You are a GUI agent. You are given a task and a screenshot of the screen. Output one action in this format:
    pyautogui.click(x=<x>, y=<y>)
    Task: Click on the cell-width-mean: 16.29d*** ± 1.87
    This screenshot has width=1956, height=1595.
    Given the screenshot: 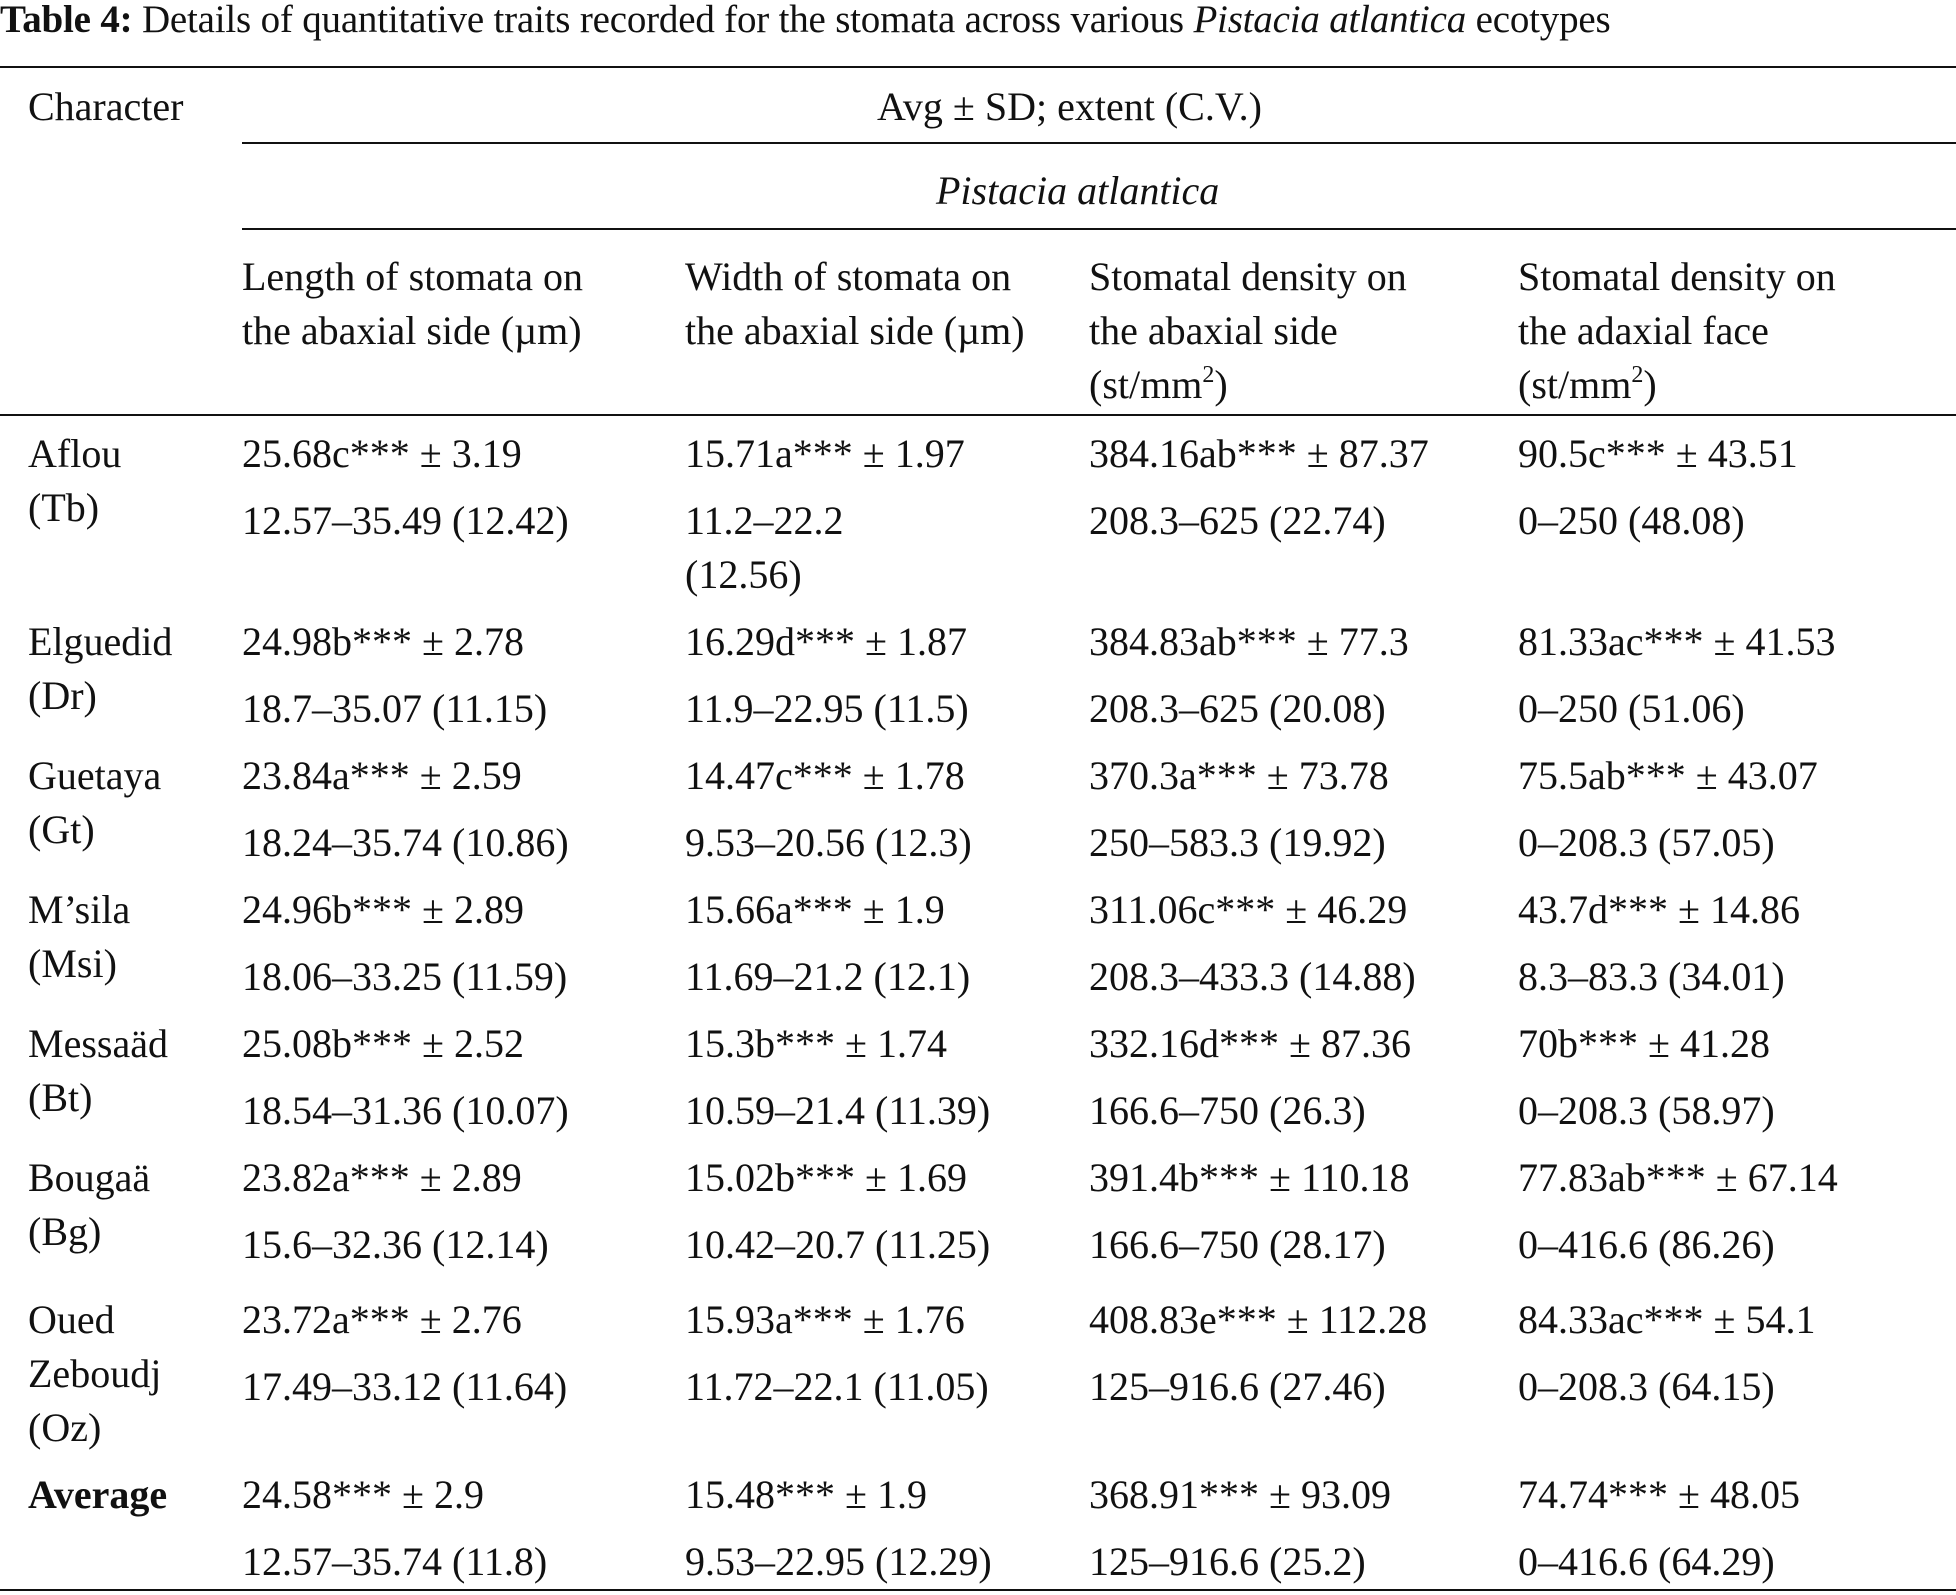 What is the action you would take?
    pyautogui.click(x=826, y=641)
    